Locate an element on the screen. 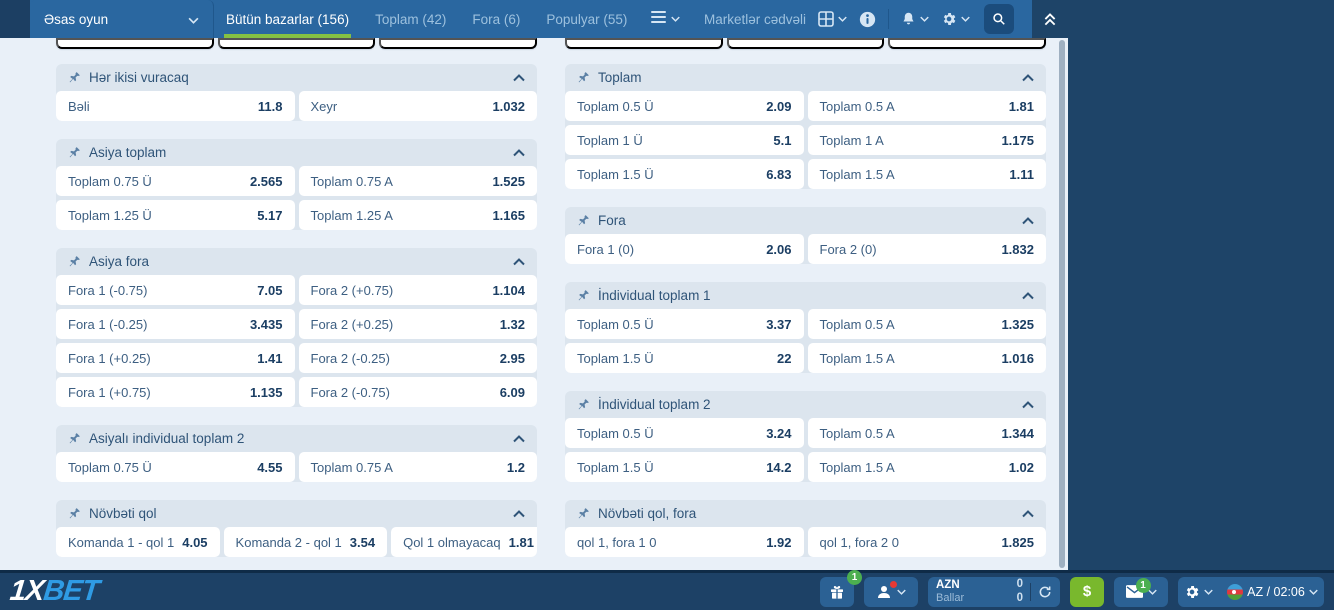 The height and width of the screenshot is (610, 1334). odd-cell: Bəli 11.8 is located at coordinates (175, 106).